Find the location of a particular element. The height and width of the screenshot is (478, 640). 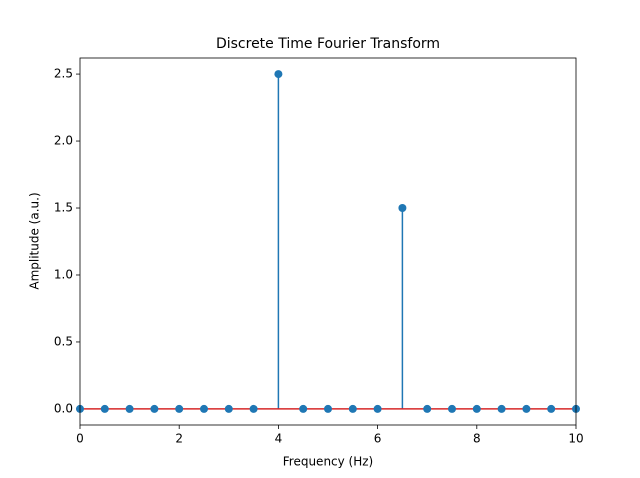

y-tick-label: 0.0 is located at coordinates (63, 408).